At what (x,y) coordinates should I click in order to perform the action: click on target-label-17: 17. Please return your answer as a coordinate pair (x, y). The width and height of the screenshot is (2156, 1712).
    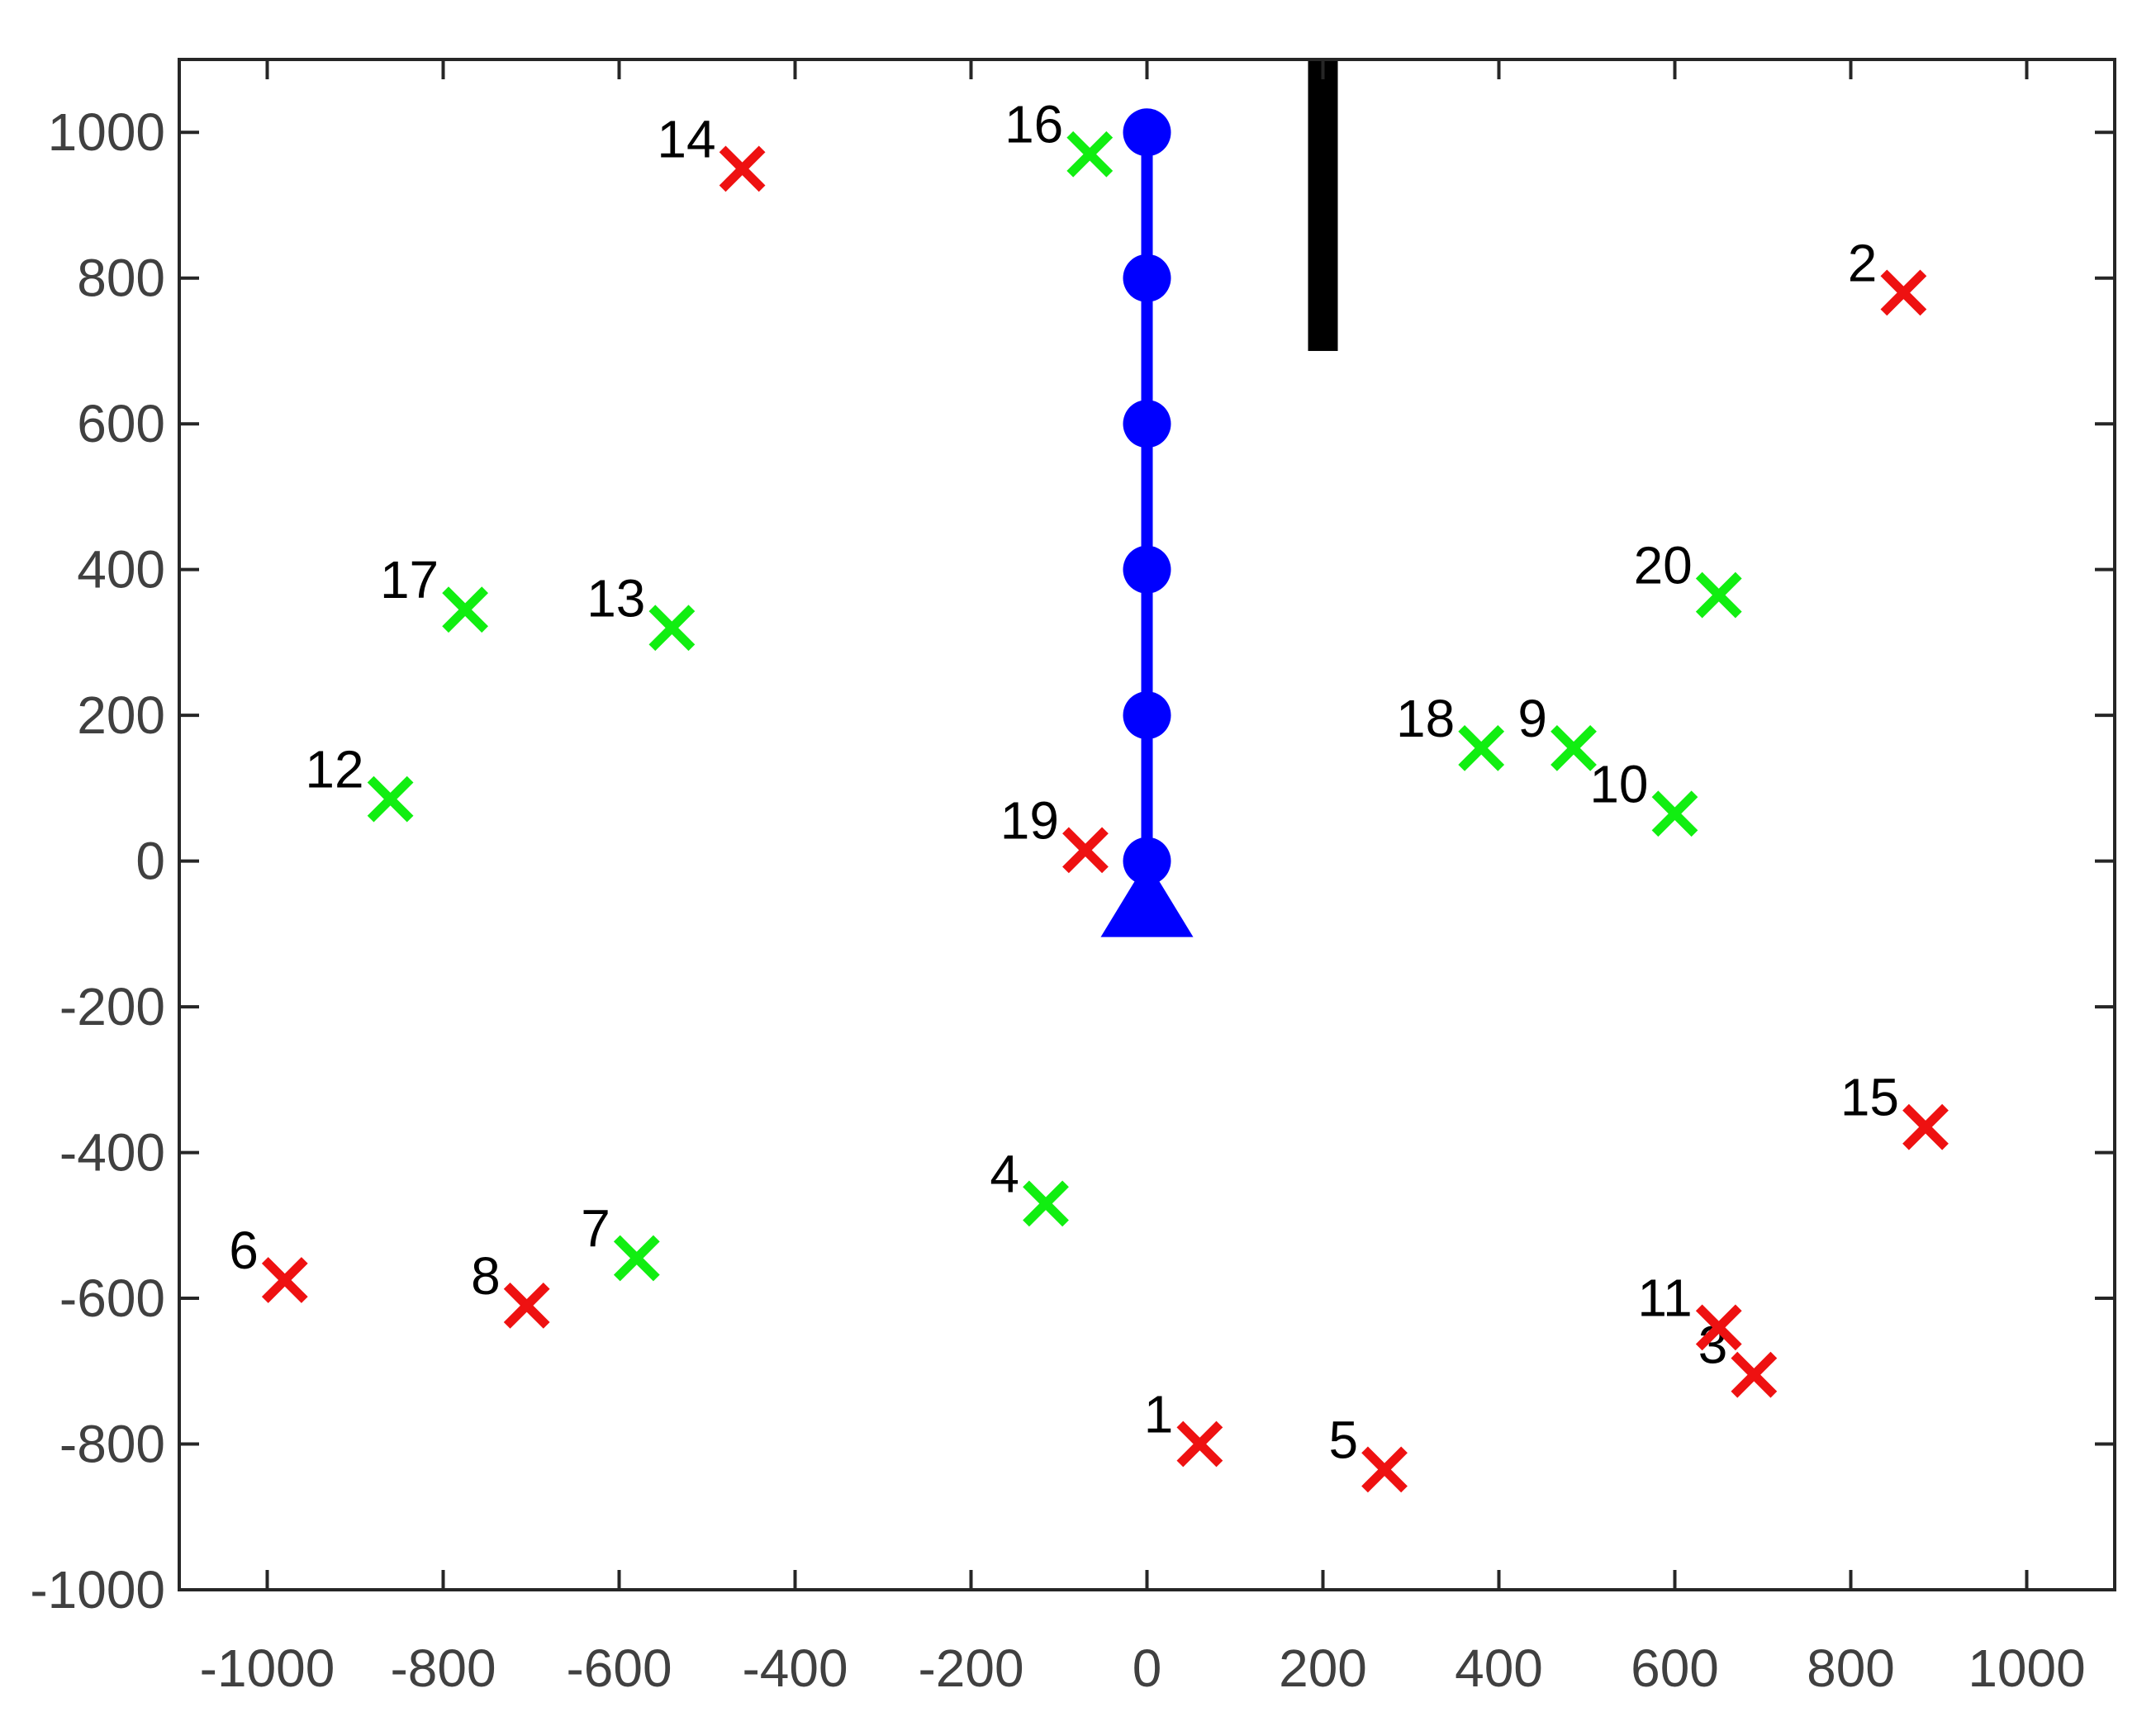
    Looking at the image, I should click on (409, 579).